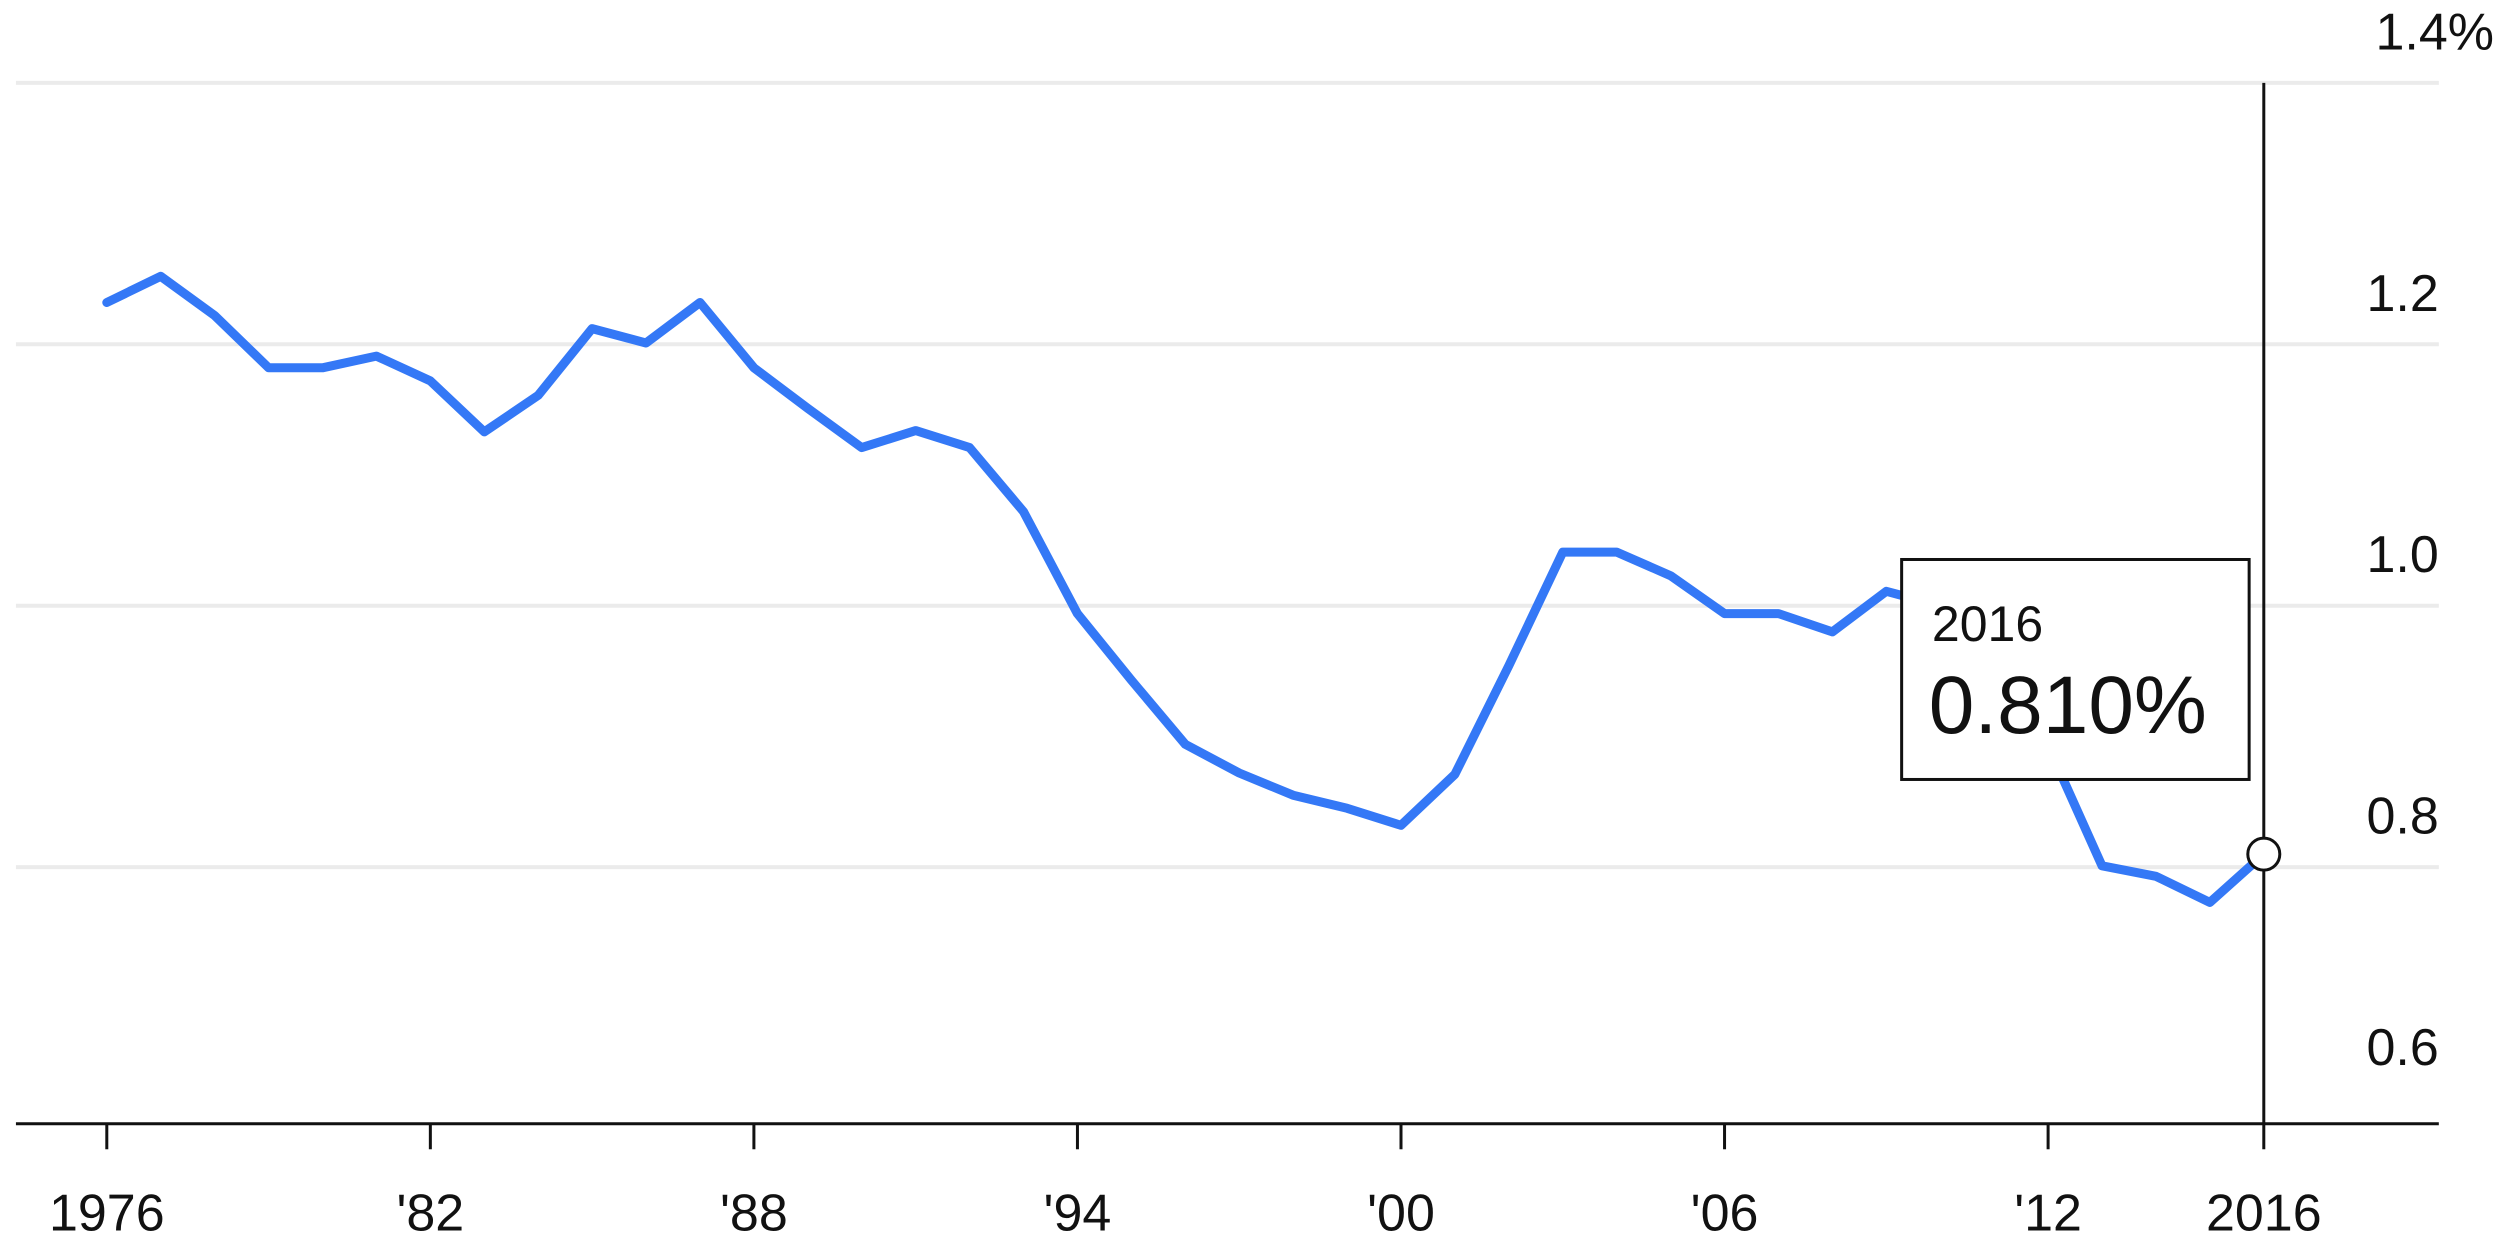  I want to click on tooltip-box, so click(2075, 669).